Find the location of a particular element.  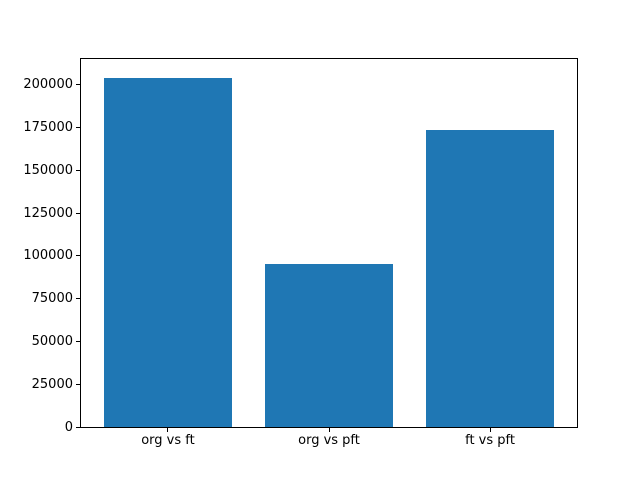

y-tick-label: 175000 is located at coordinates (48, 127).